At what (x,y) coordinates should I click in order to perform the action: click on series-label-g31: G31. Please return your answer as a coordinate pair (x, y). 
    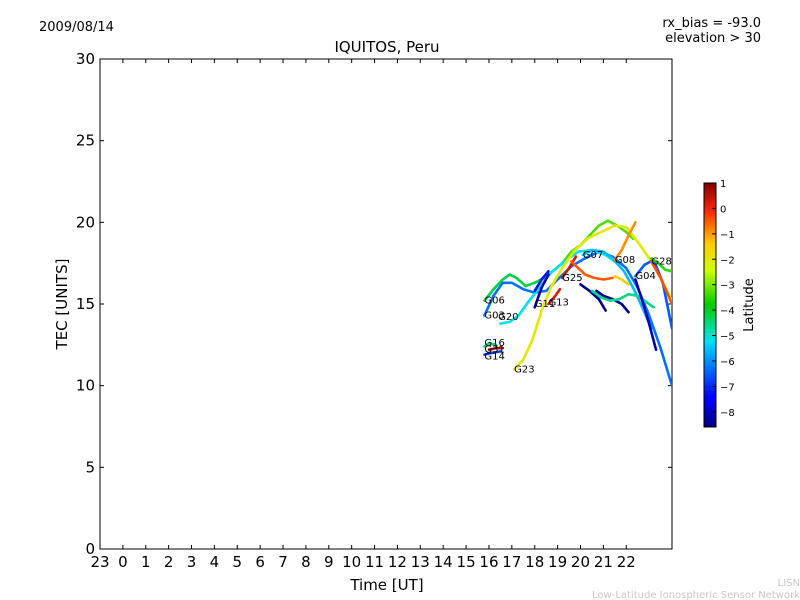
    Looking at the image, I should click on (494, 350).